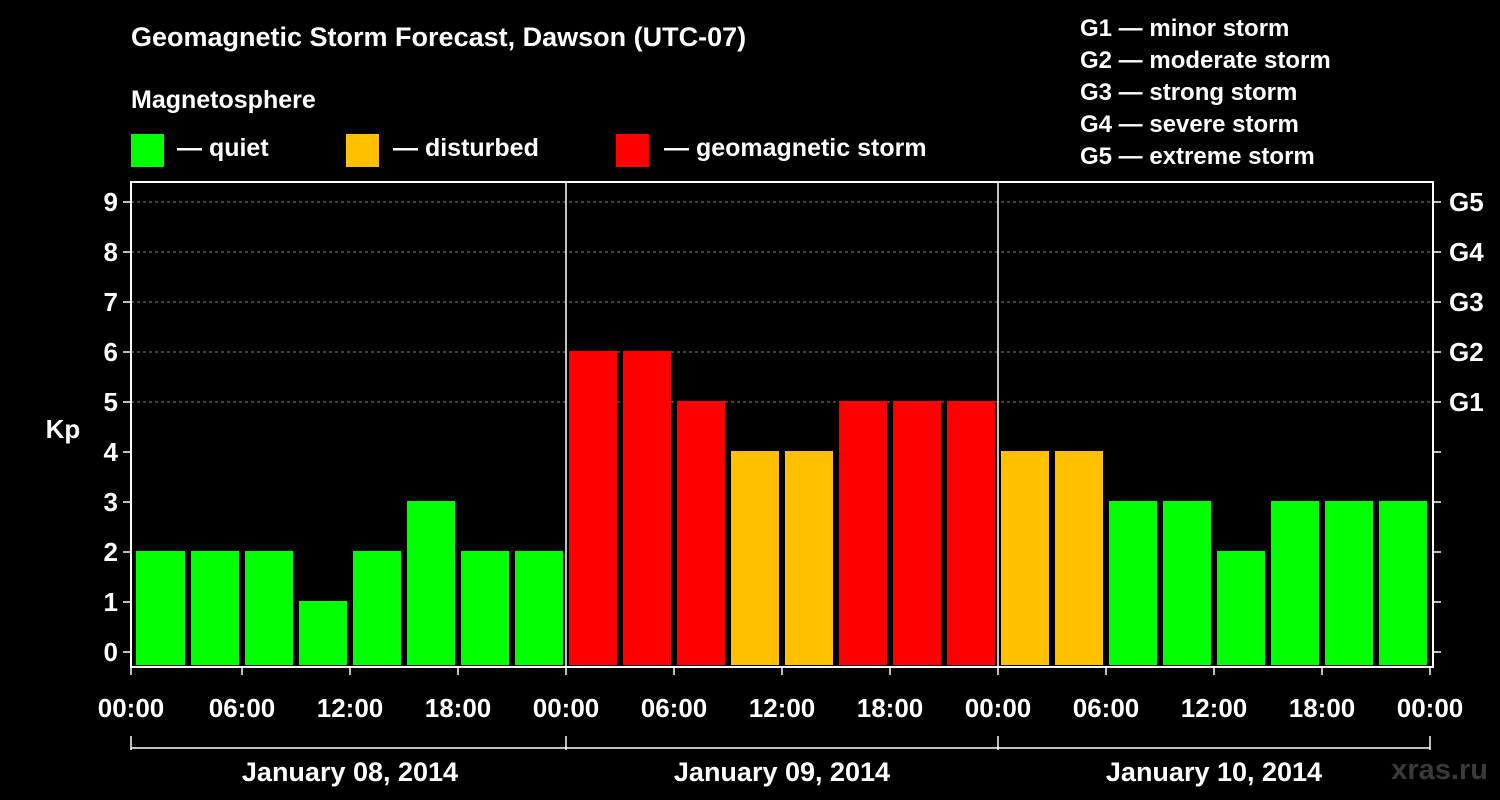 This screenshot has width=1500, height=800. I want to click on ytick-label-2: 2, so click(111, 552).